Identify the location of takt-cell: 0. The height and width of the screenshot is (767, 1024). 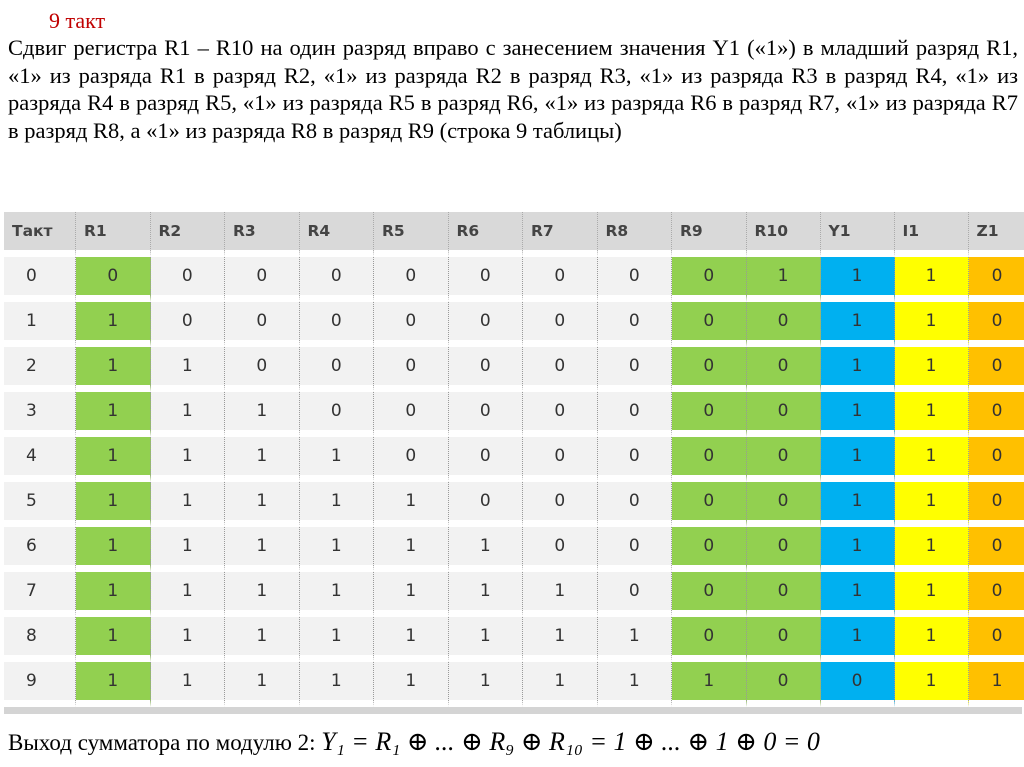
(40, 279).